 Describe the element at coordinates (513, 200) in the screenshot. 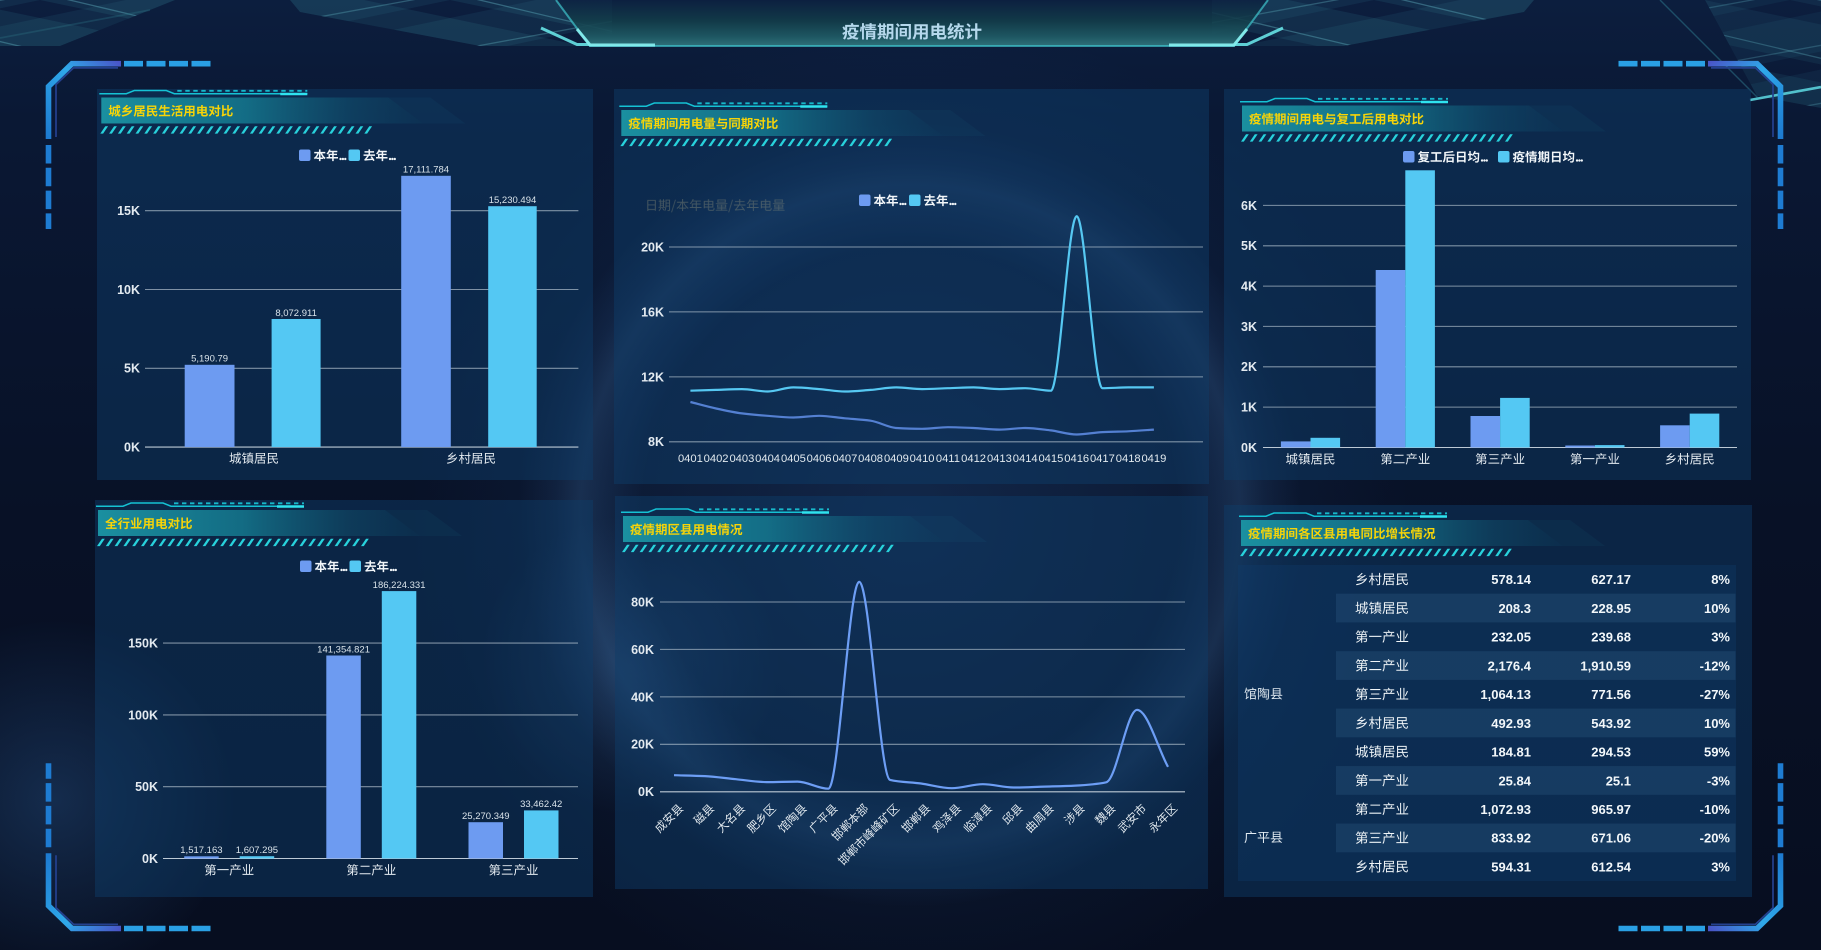

I see `svg-text: 15,230.494` at that location.